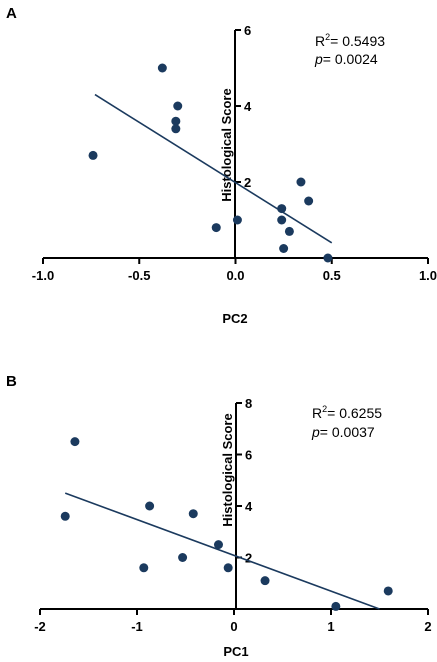 The image size is (437, 662). Describe the element at coordinates (248, 558) in the screenshot. I see `panel-b-y-tick-label: 2` at that location.